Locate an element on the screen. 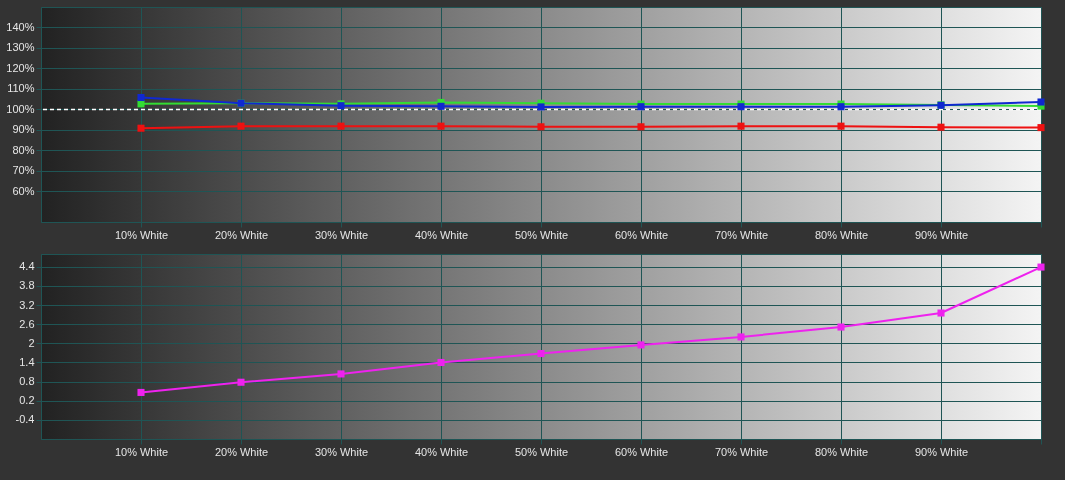 This screenshot has width=1065, height=480. y-tick-label: 80% is located at coordinates (23, 149).